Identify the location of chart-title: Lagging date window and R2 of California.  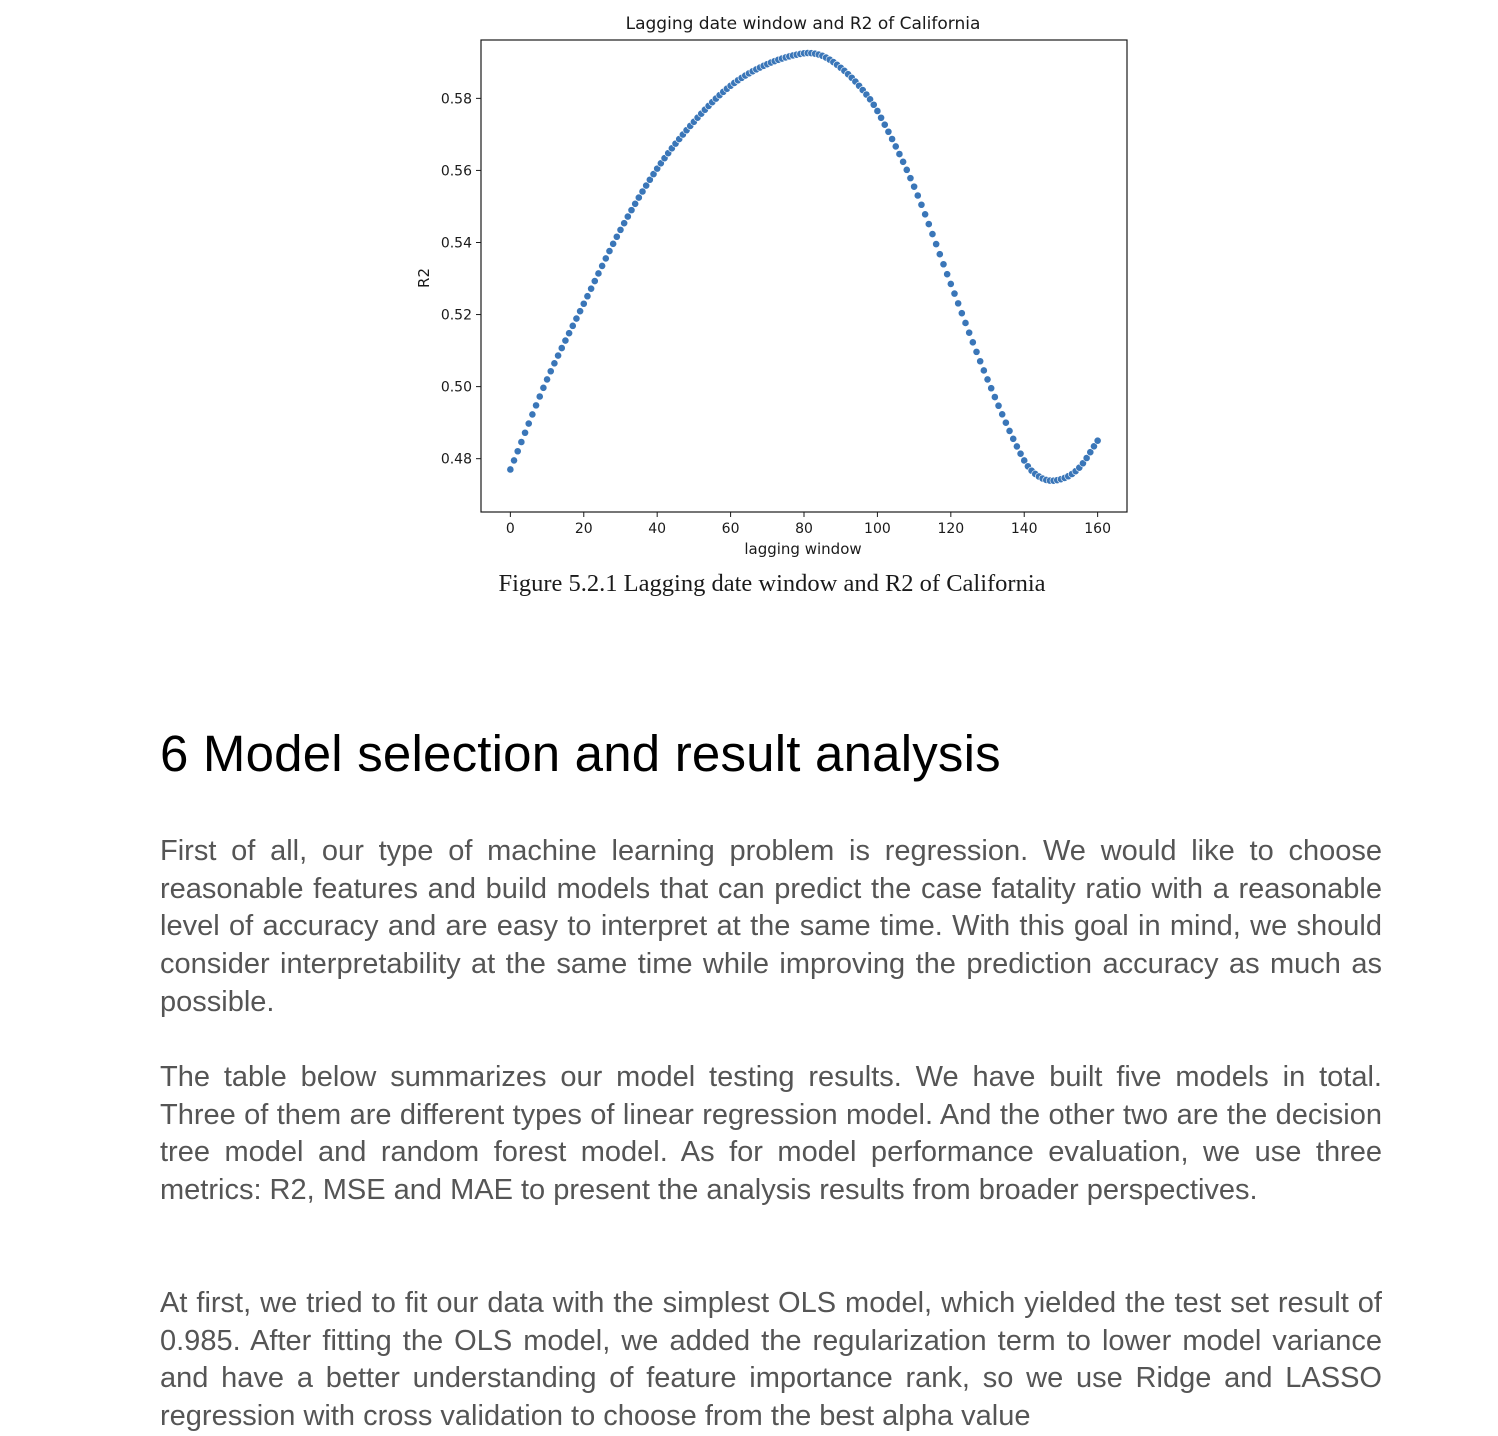
(803, 24).